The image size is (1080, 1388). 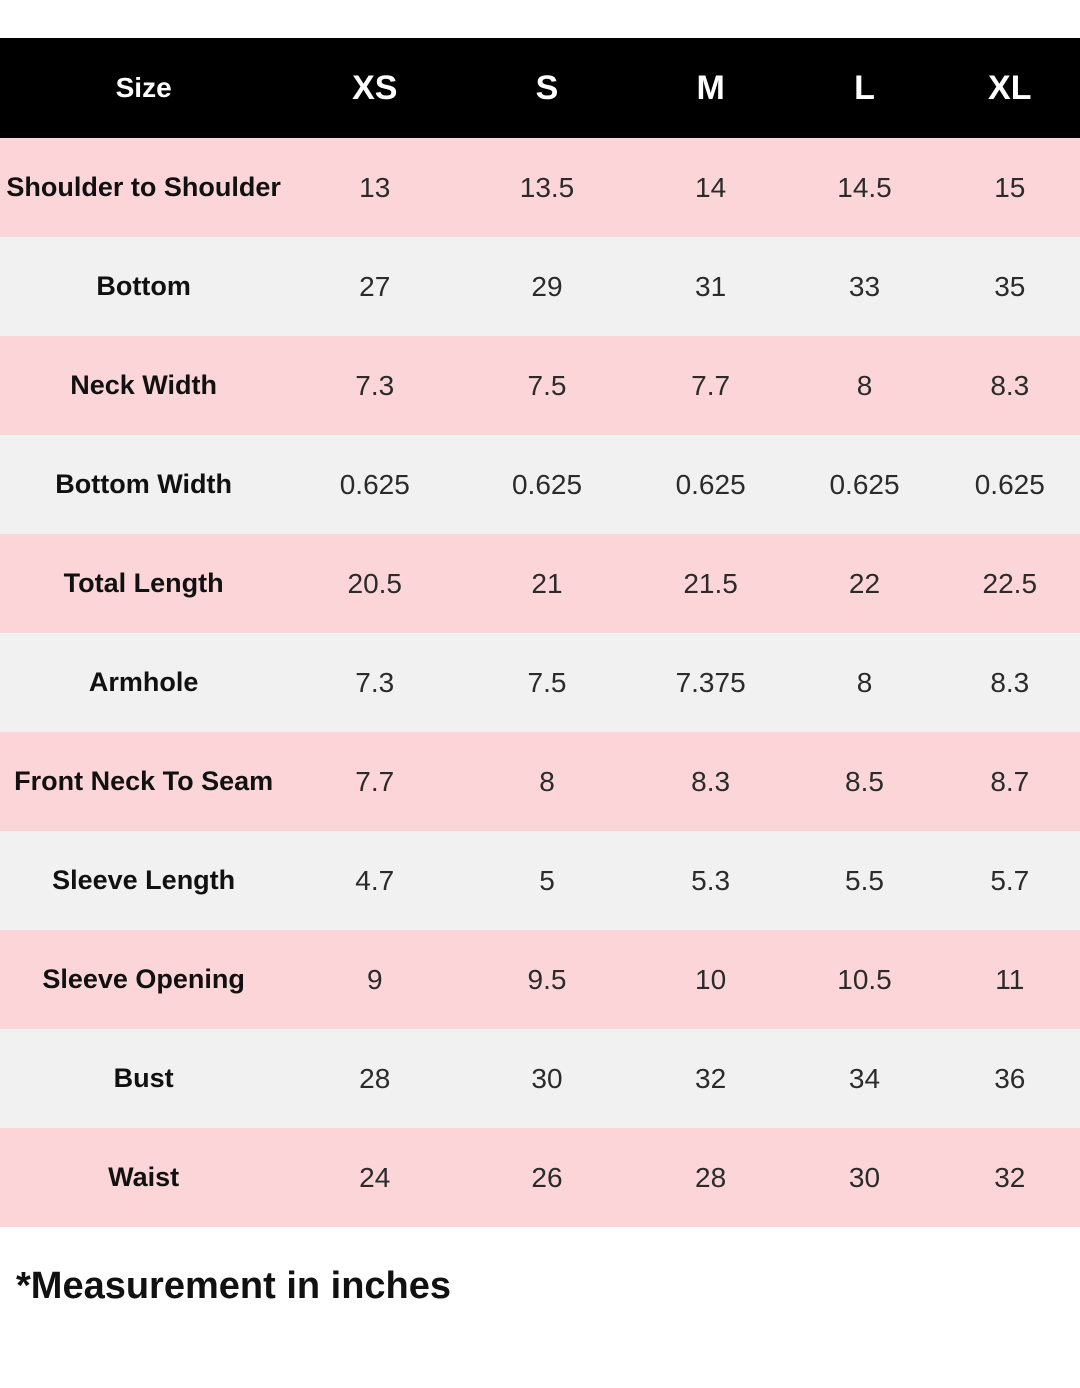 What do you see at coordinates (143, 186) in the screenshot?
I see `row-label: Shoulder to Shoulder` at bounding box center [143, 186].